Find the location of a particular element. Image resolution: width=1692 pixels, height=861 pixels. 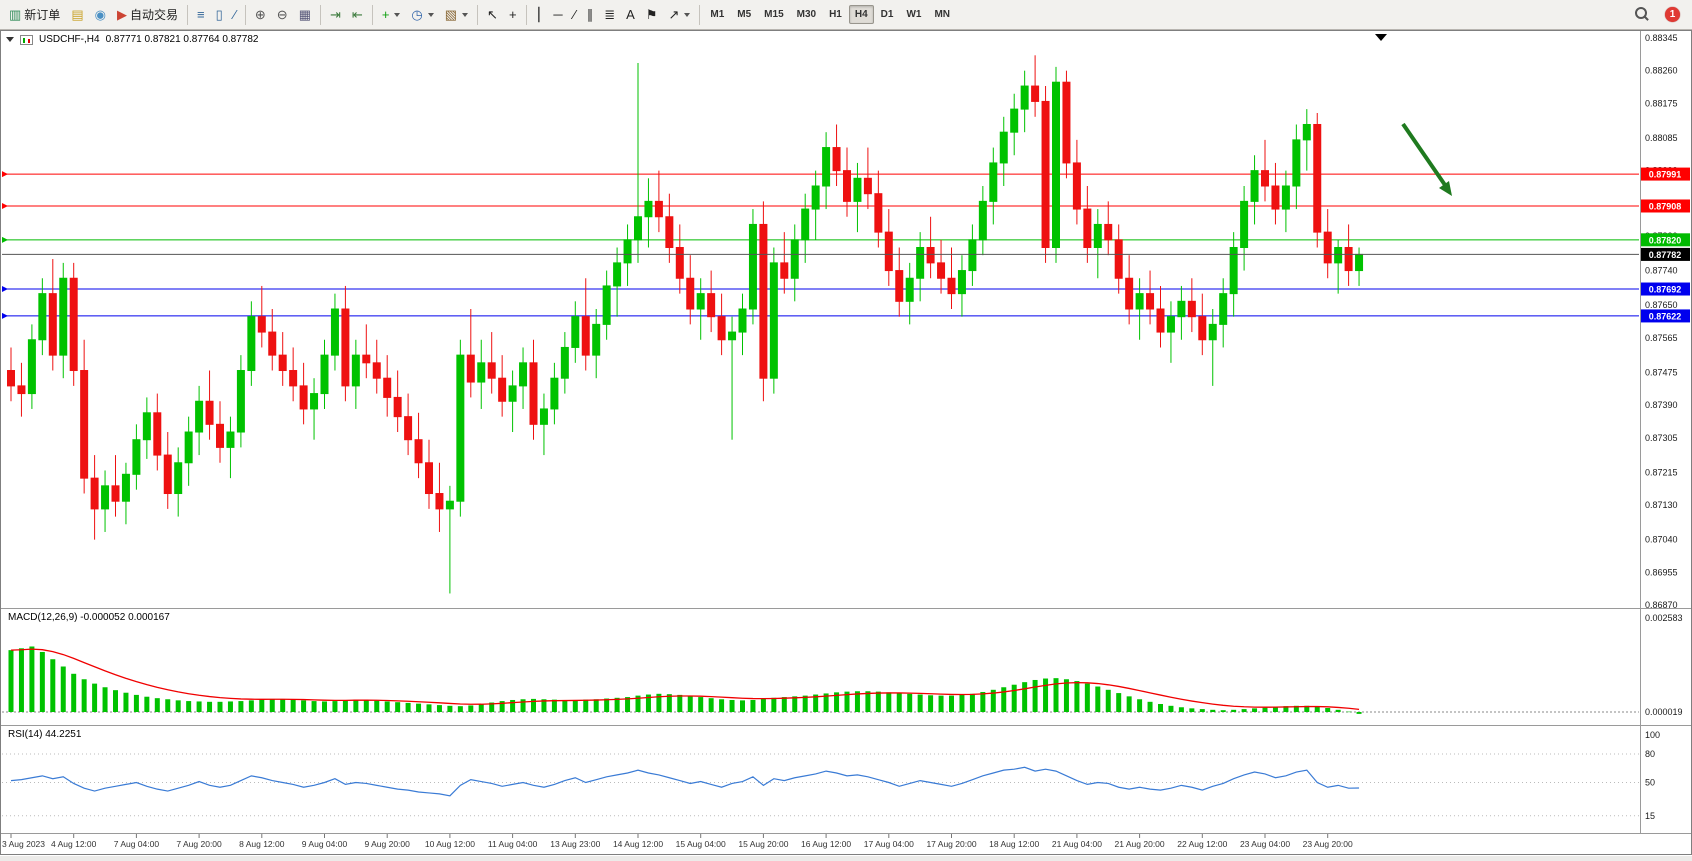

indicators-button: + is located at coordinates (391, 15).